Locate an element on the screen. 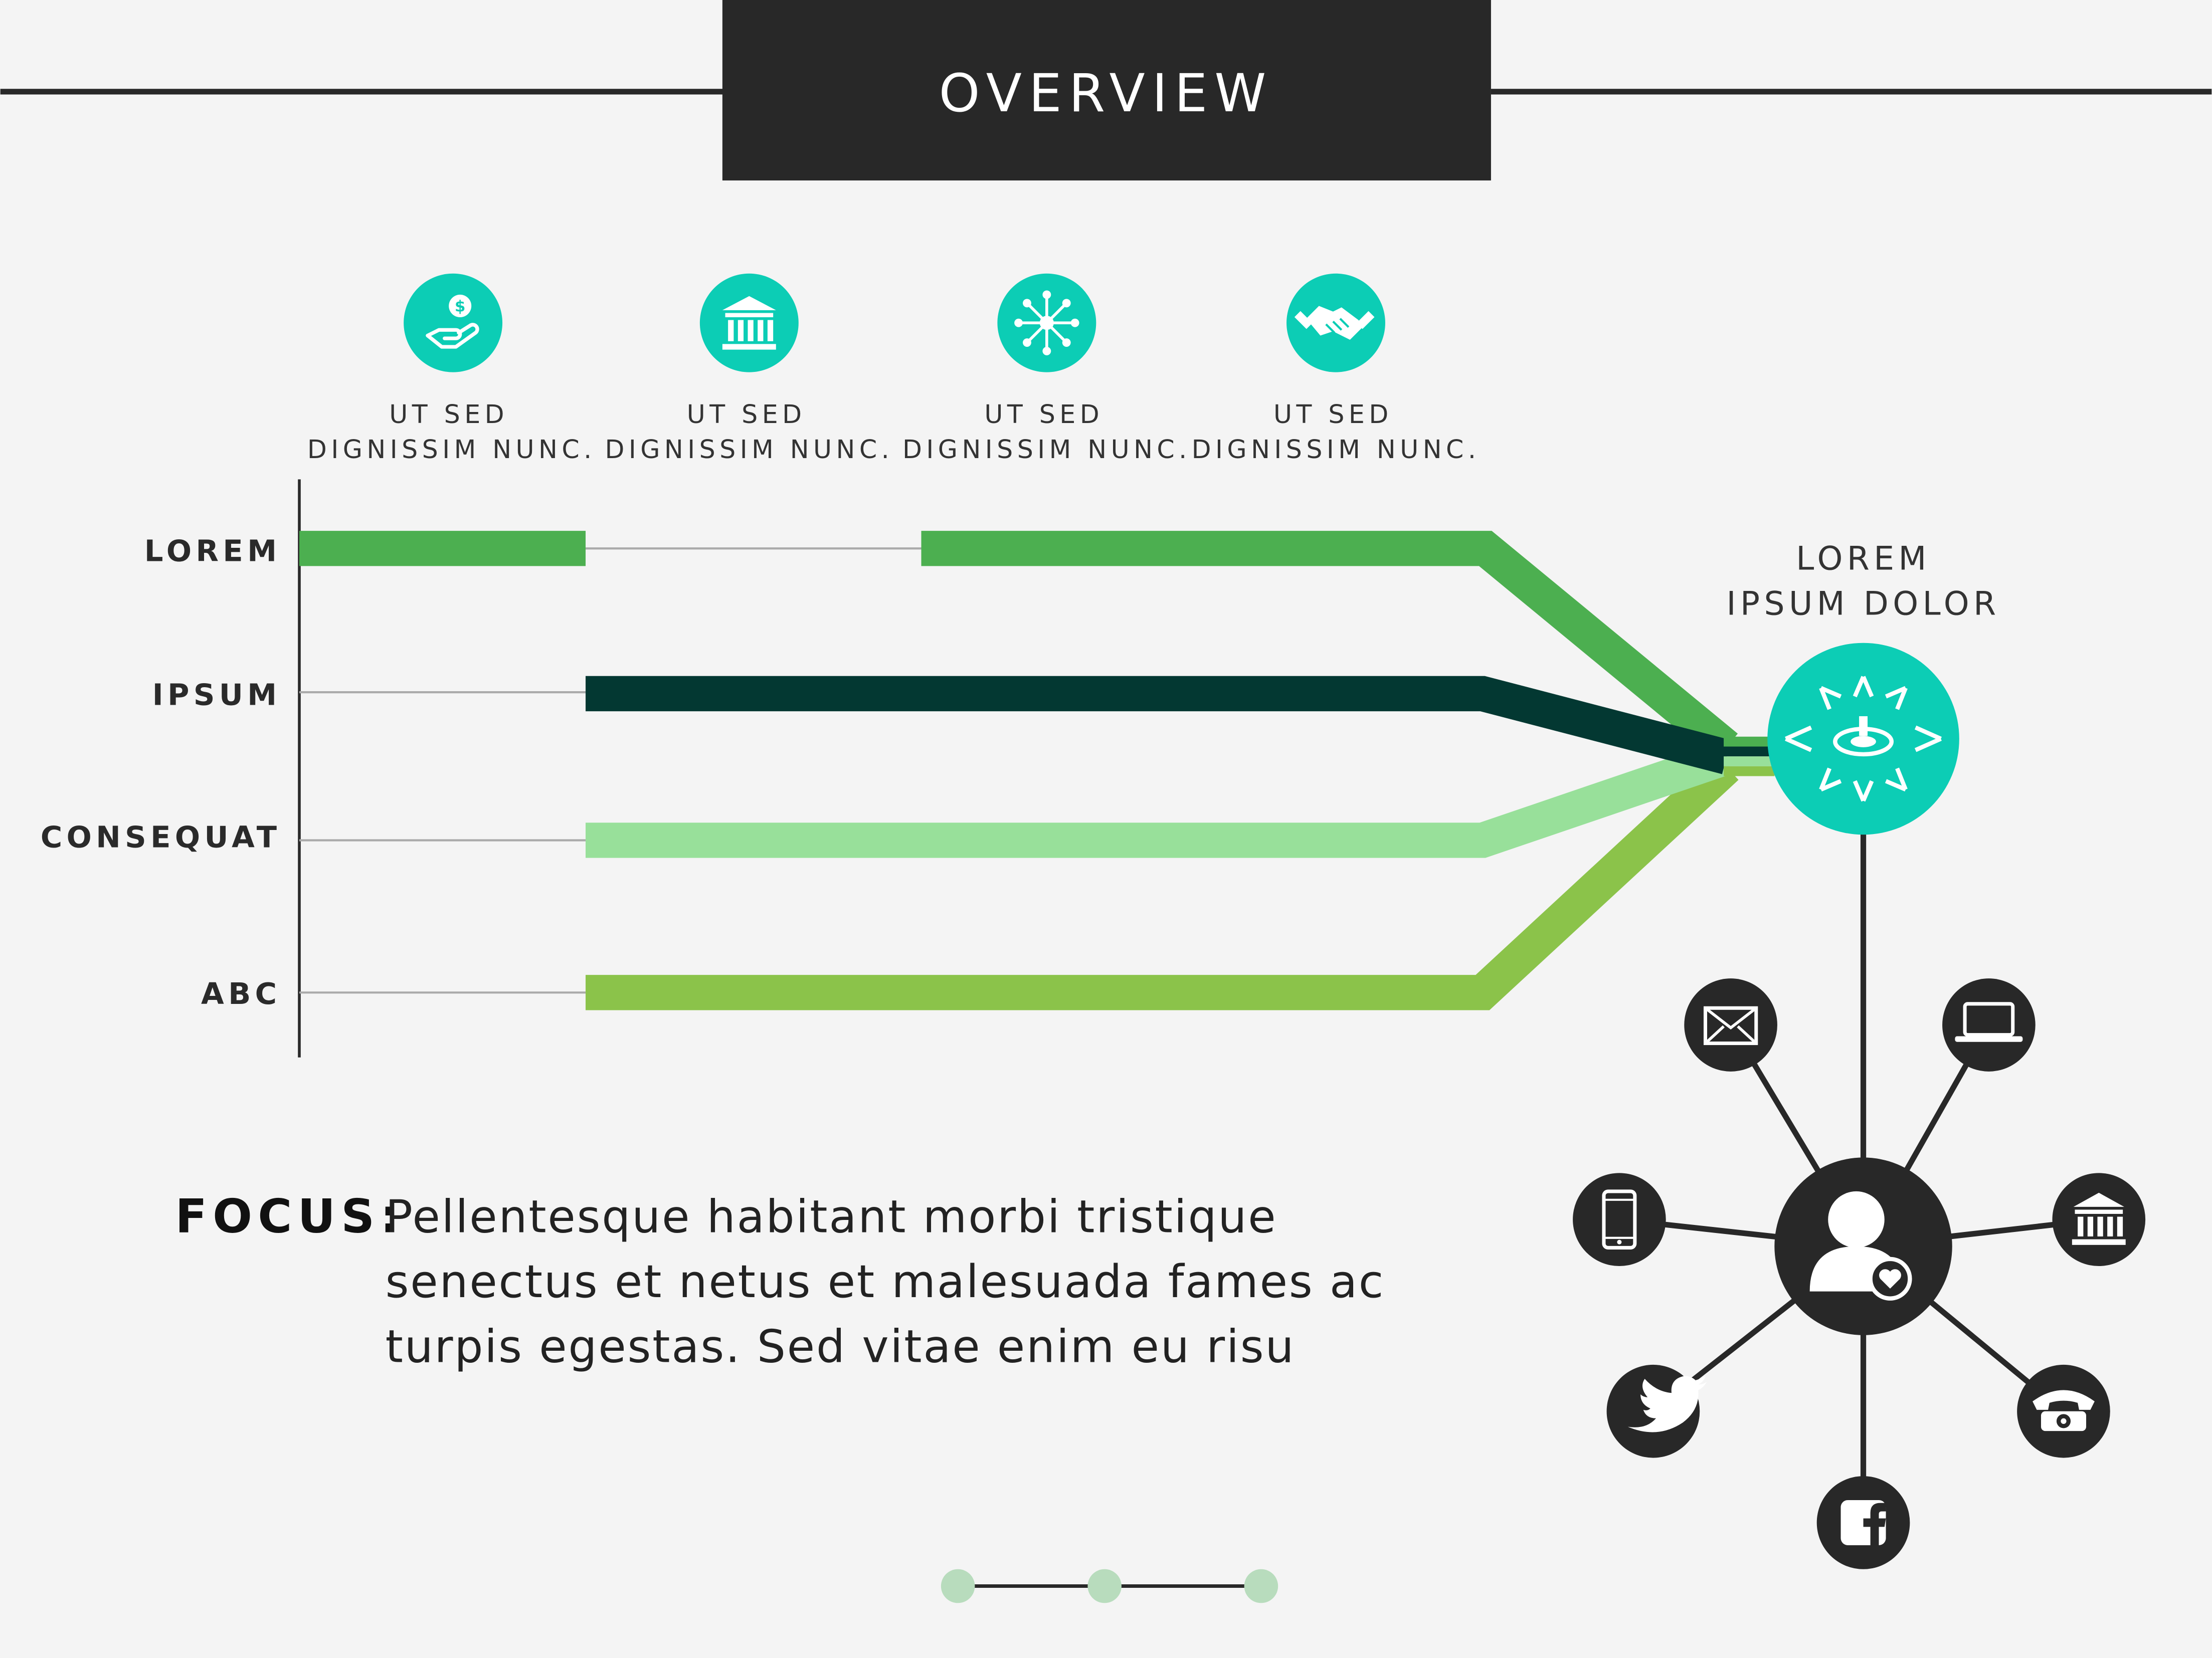  column-2-caption-line2: DIGNISSIM NUNC. is located at coordinates (749, 449).